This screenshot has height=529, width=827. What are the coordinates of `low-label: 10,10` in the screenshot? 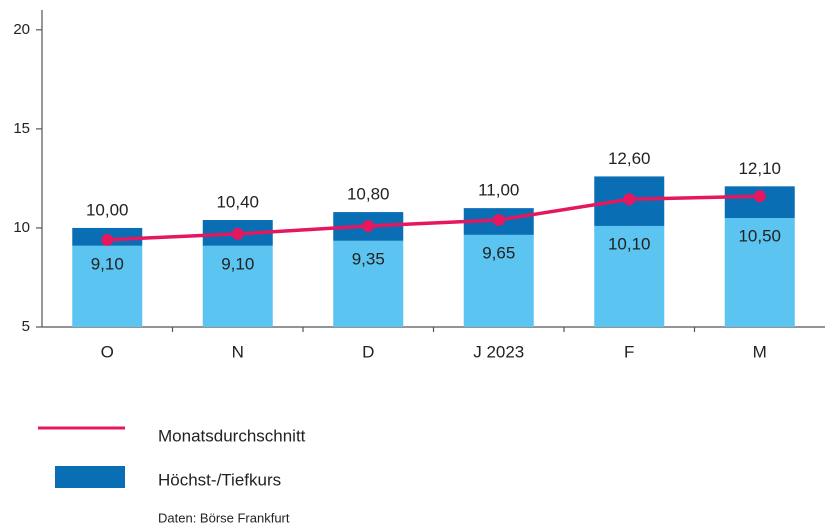 It's located at (629, 243).